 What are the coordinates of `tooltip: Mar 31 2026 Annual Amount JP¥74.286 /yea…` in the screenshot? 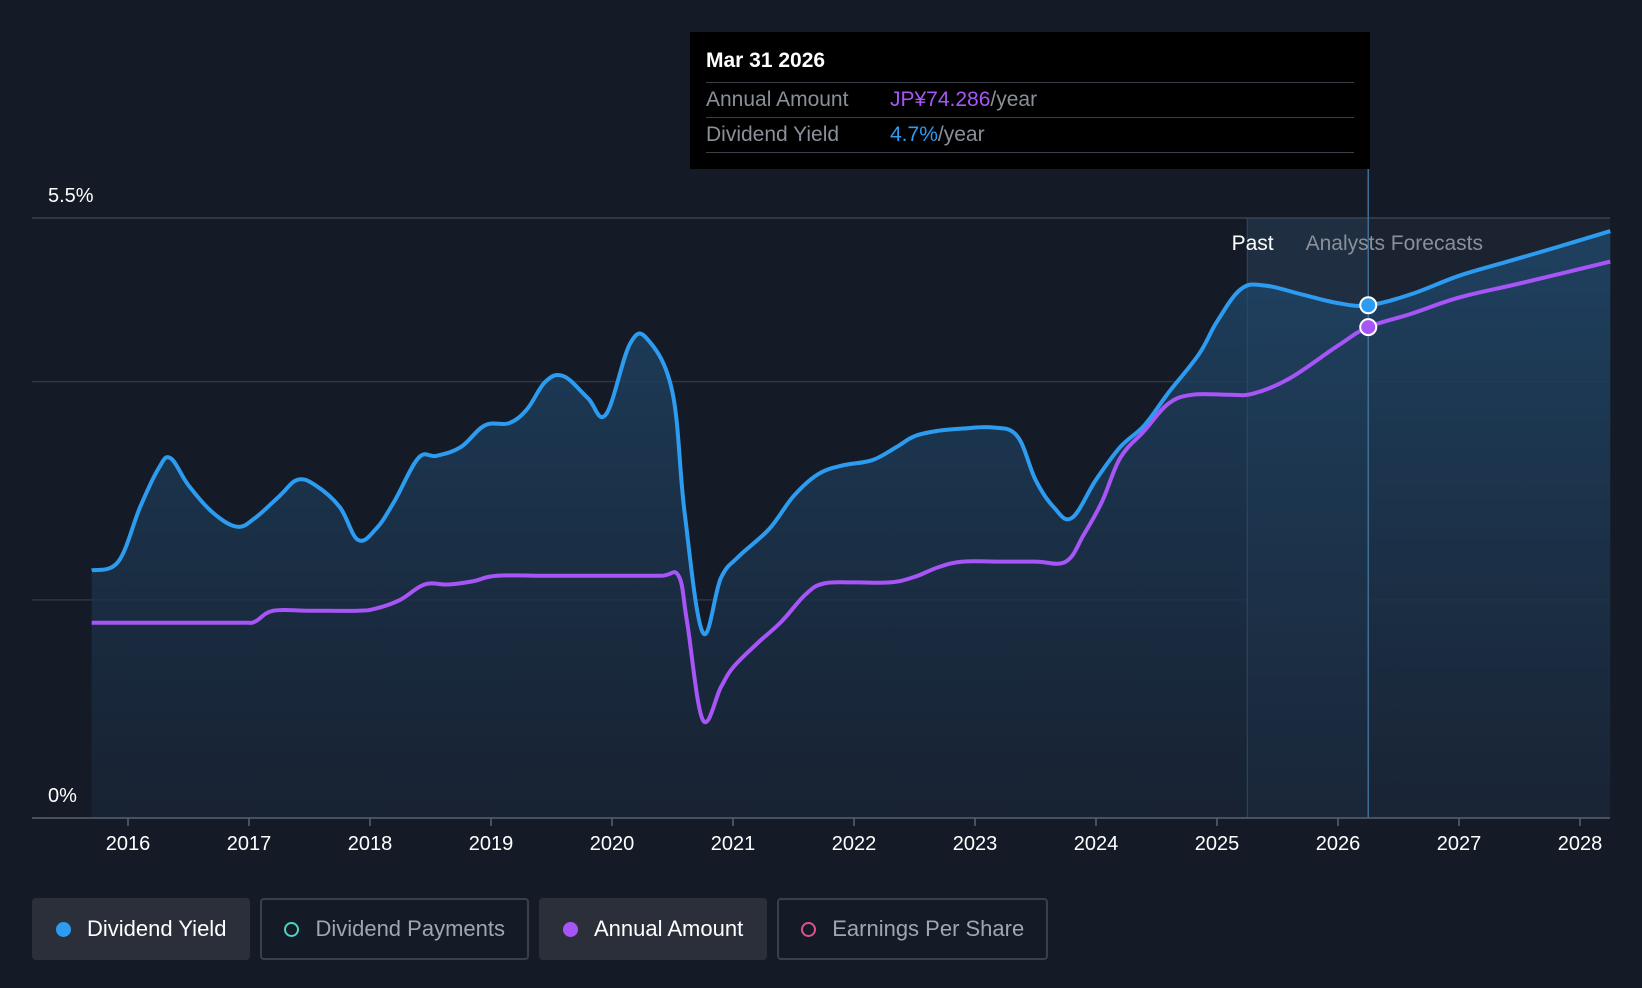 It's located at (1030, 100).